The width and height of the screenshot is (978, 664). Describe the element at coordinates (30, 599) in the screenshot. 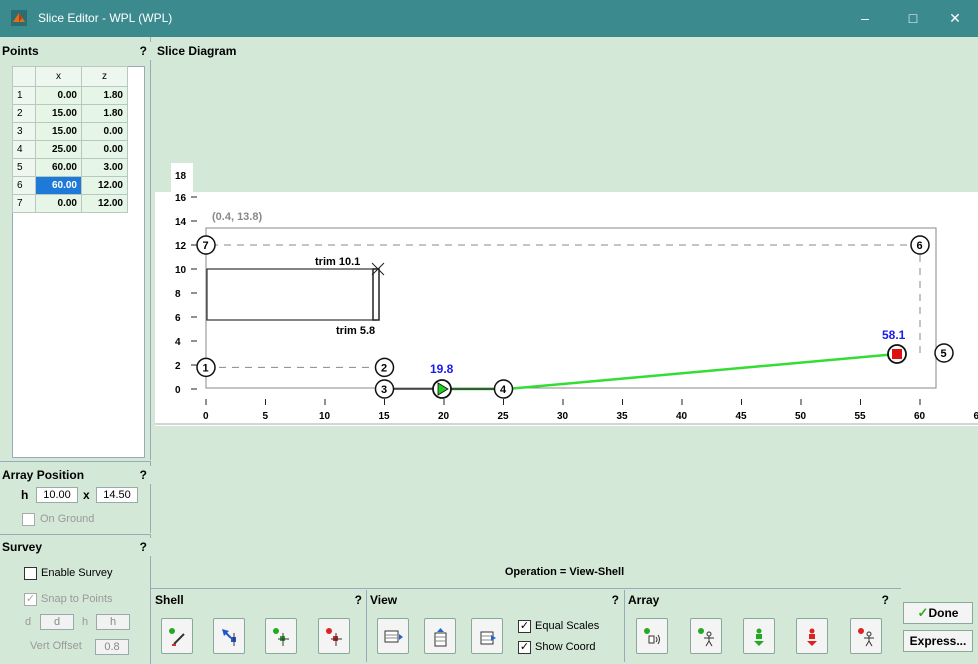

I see `snap-to-points-checkbox: ✓` at that location.